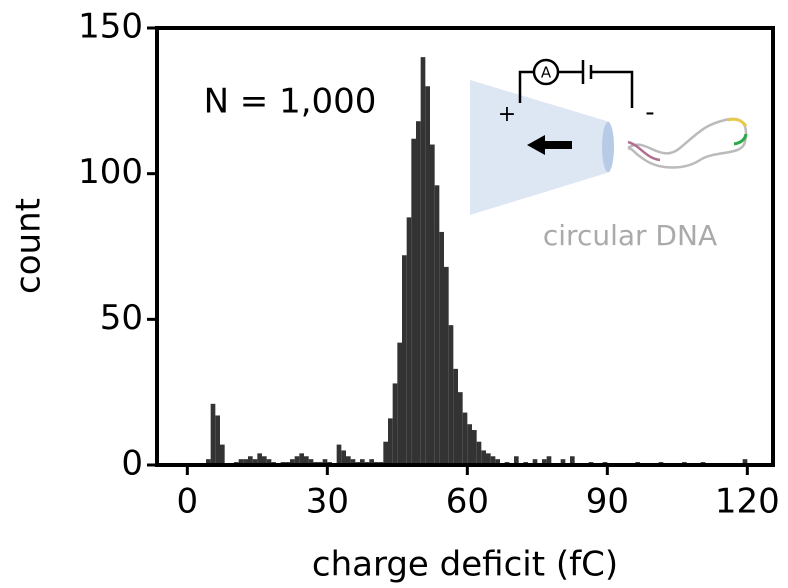  Describe the element at coordinates (607, 502) in the screenshot. I see `x-tick-label: 90` at that location.